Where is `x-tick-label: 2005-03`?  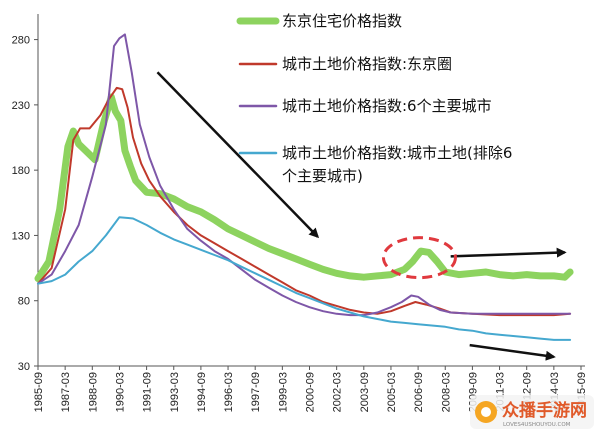 x-tick-label: 2005-03 is located at coordinates (392, 392).